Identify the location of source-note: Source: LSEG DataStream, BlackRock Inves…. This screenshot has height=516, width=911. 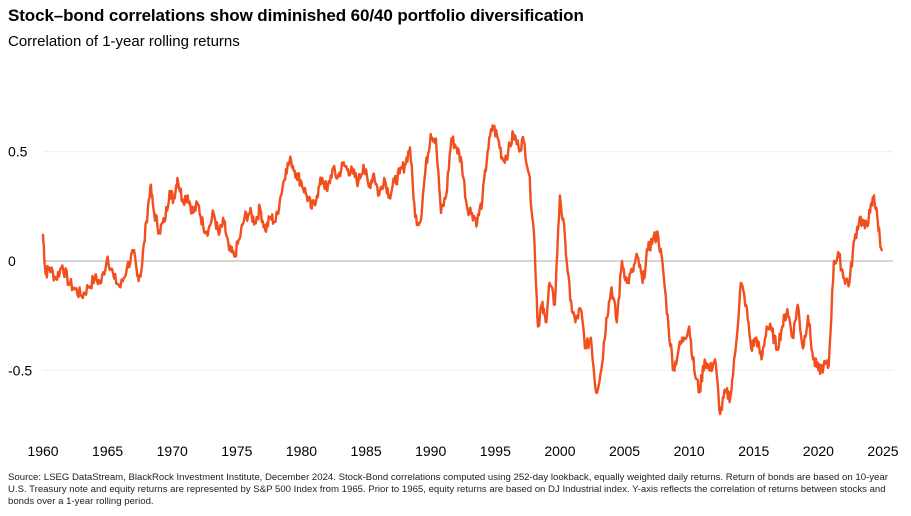
(448, 489).